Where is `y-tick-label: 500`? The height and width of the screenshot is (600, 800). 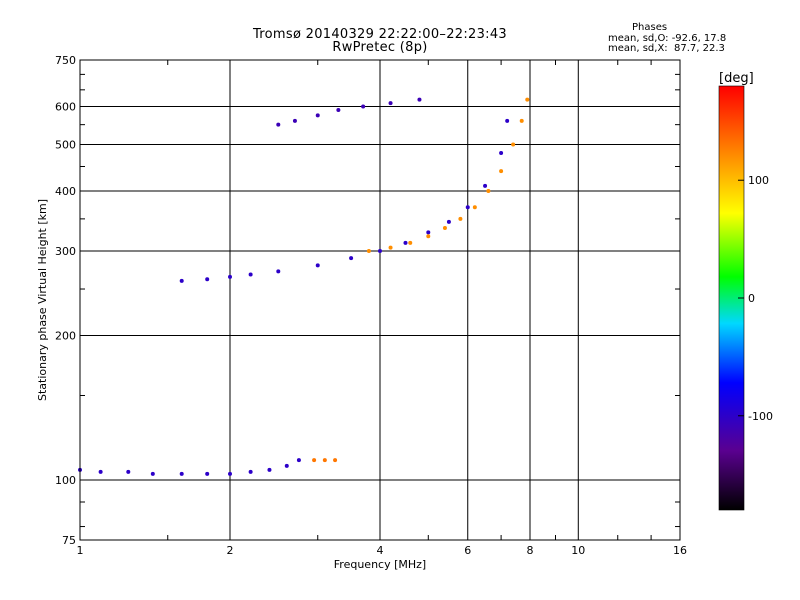
y-tick-label: 500 is located at coordinates (65, 145).